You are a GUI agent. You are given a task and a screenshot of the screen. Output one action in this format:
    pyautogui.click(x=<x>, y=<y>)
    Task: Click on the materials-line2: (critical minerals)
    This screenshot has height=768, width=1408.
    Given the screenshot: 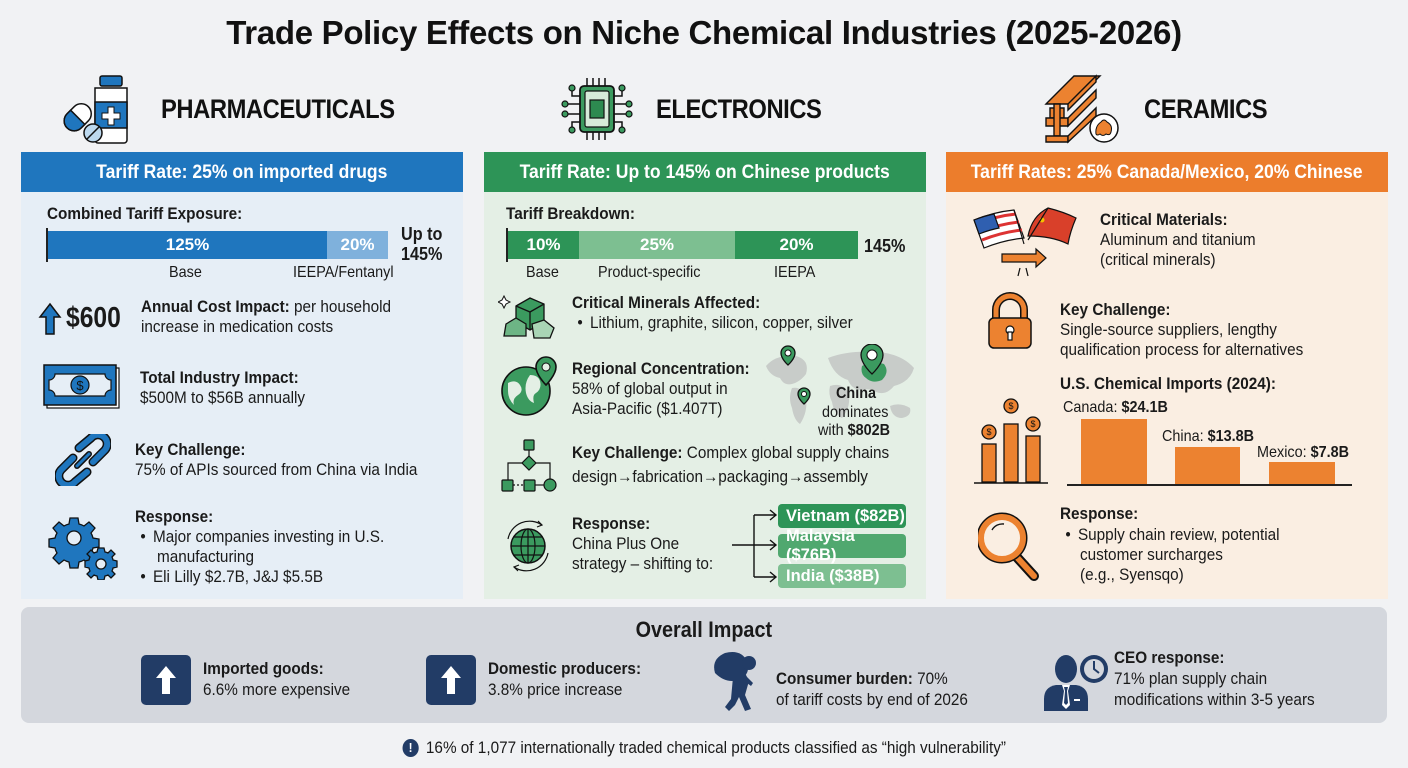 What is the action you would take?
    pyautogui.click(x=1158, y=259)
    